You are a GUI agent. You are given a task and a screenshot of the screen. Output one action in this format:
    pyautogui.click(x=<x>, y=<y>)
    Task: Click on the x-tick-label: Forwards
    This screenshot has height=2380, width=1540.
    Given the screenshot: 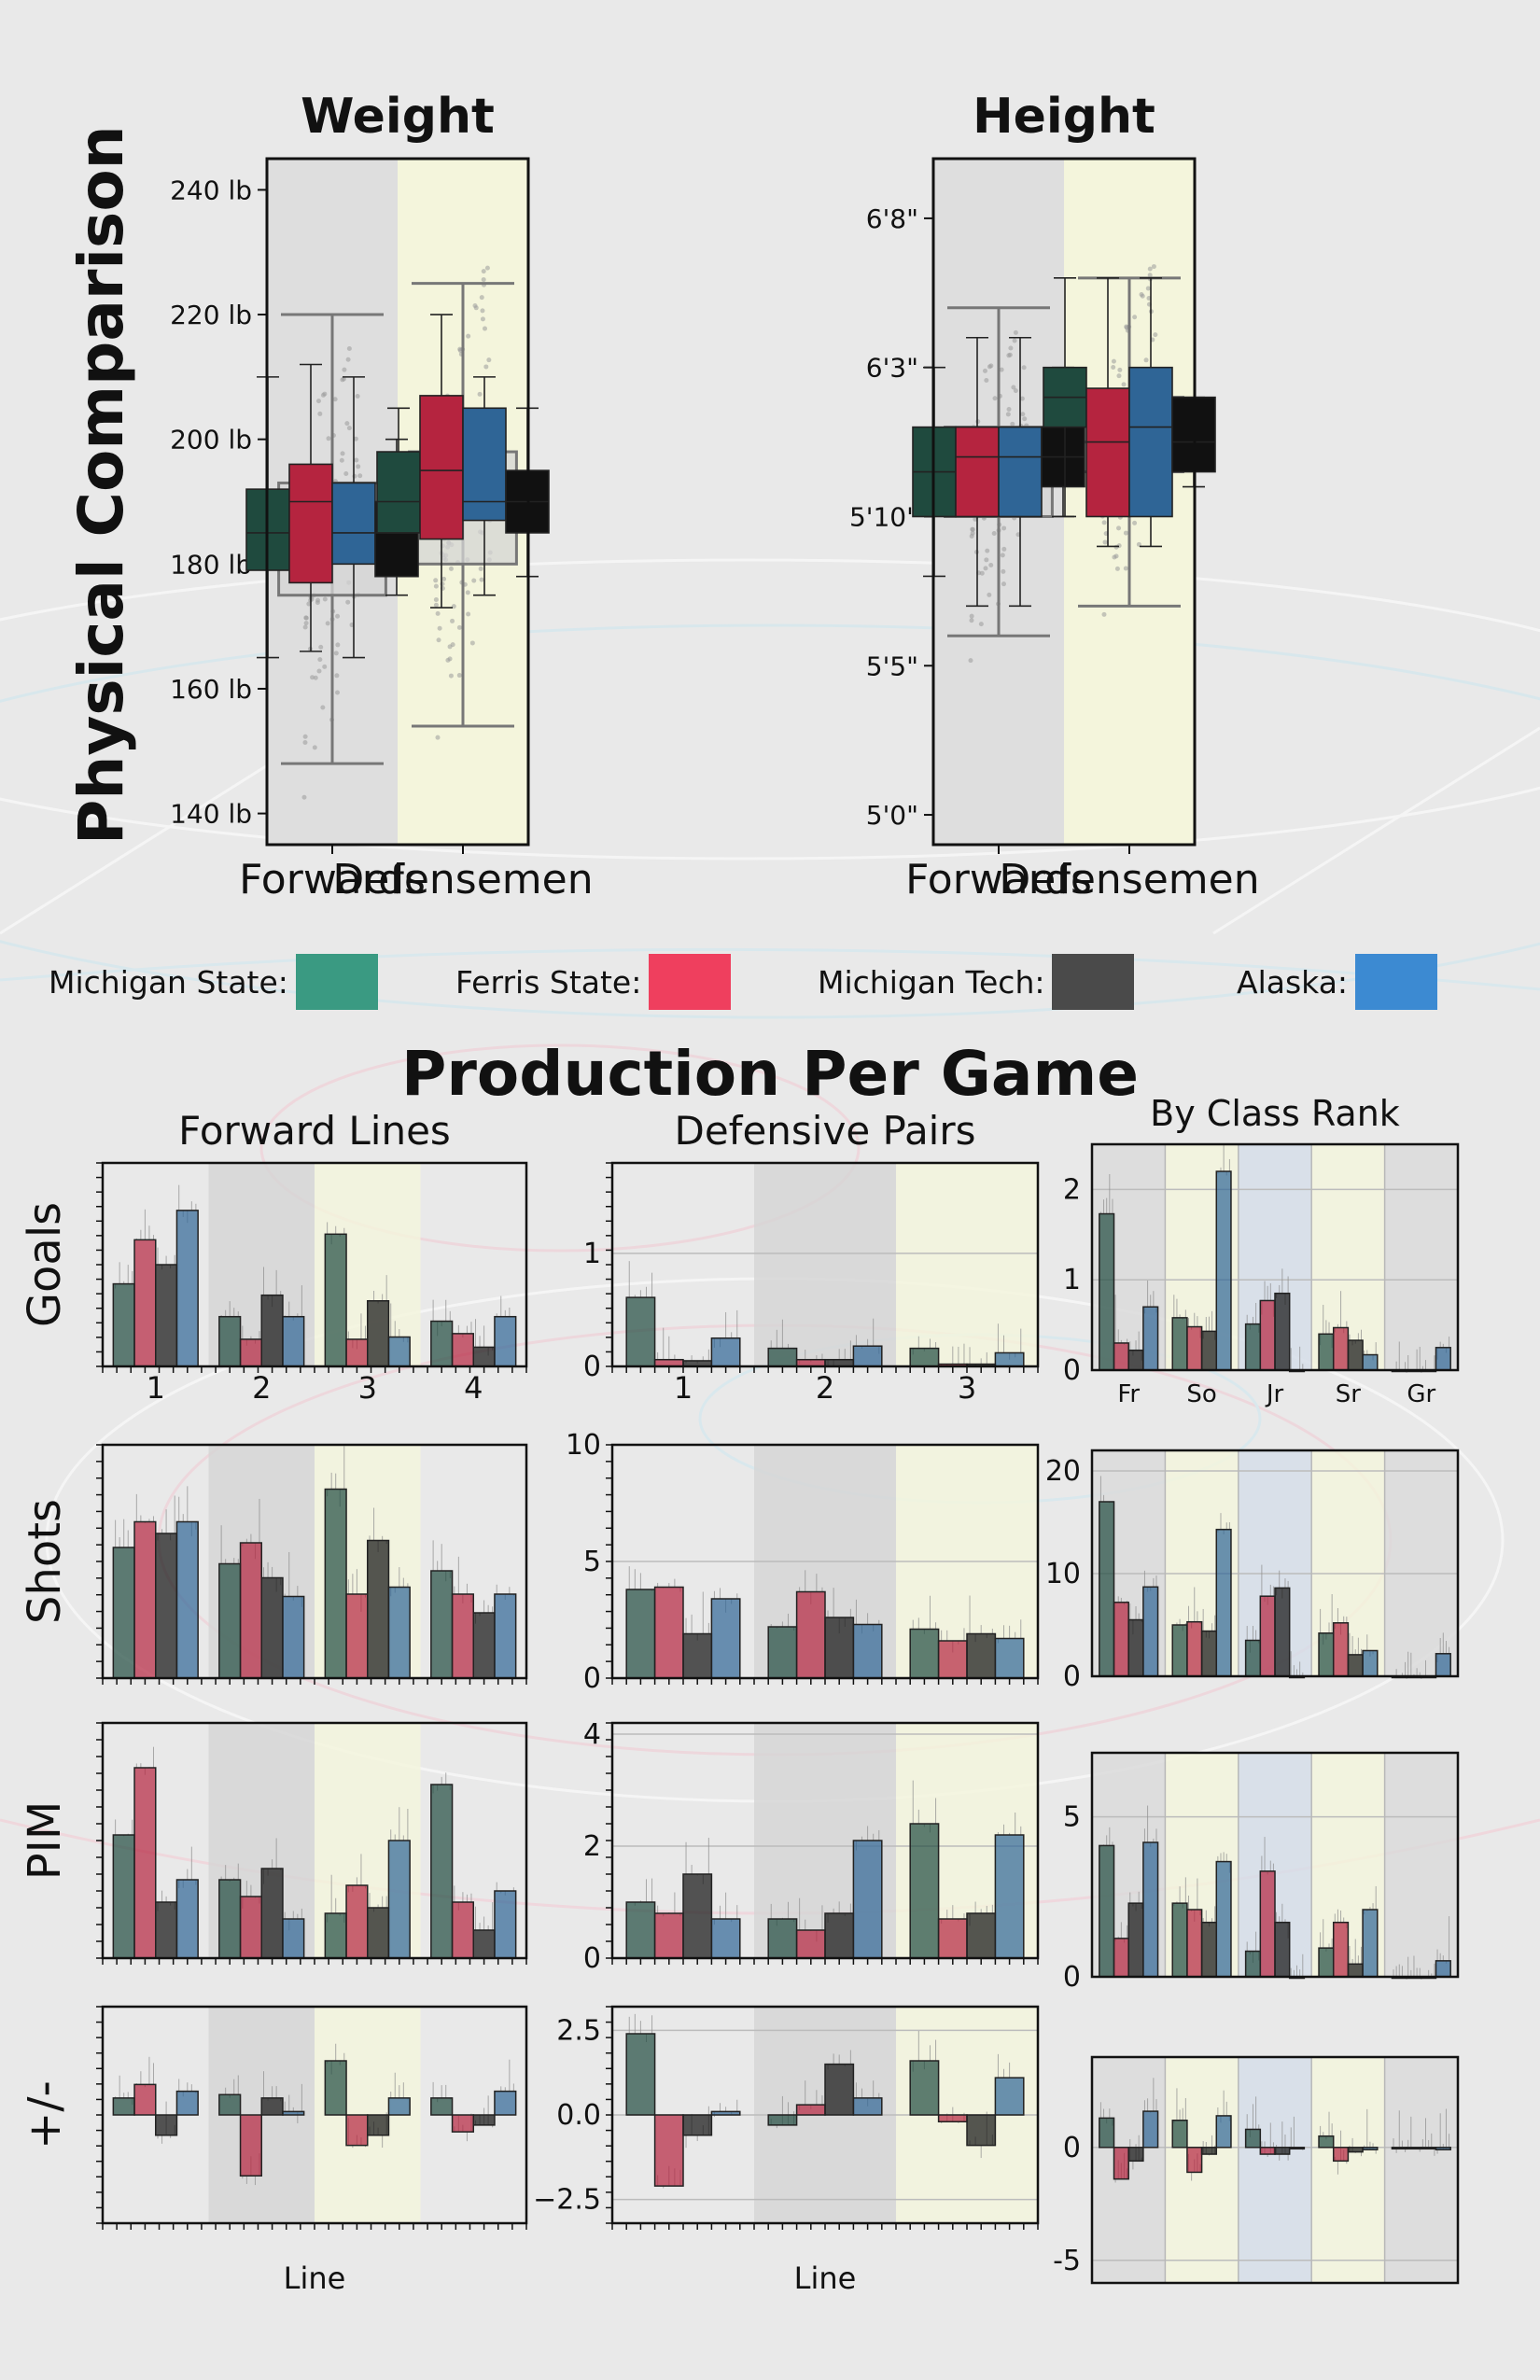 What is the action you would take?
    pyautogui.click(x=998, y=879)
    